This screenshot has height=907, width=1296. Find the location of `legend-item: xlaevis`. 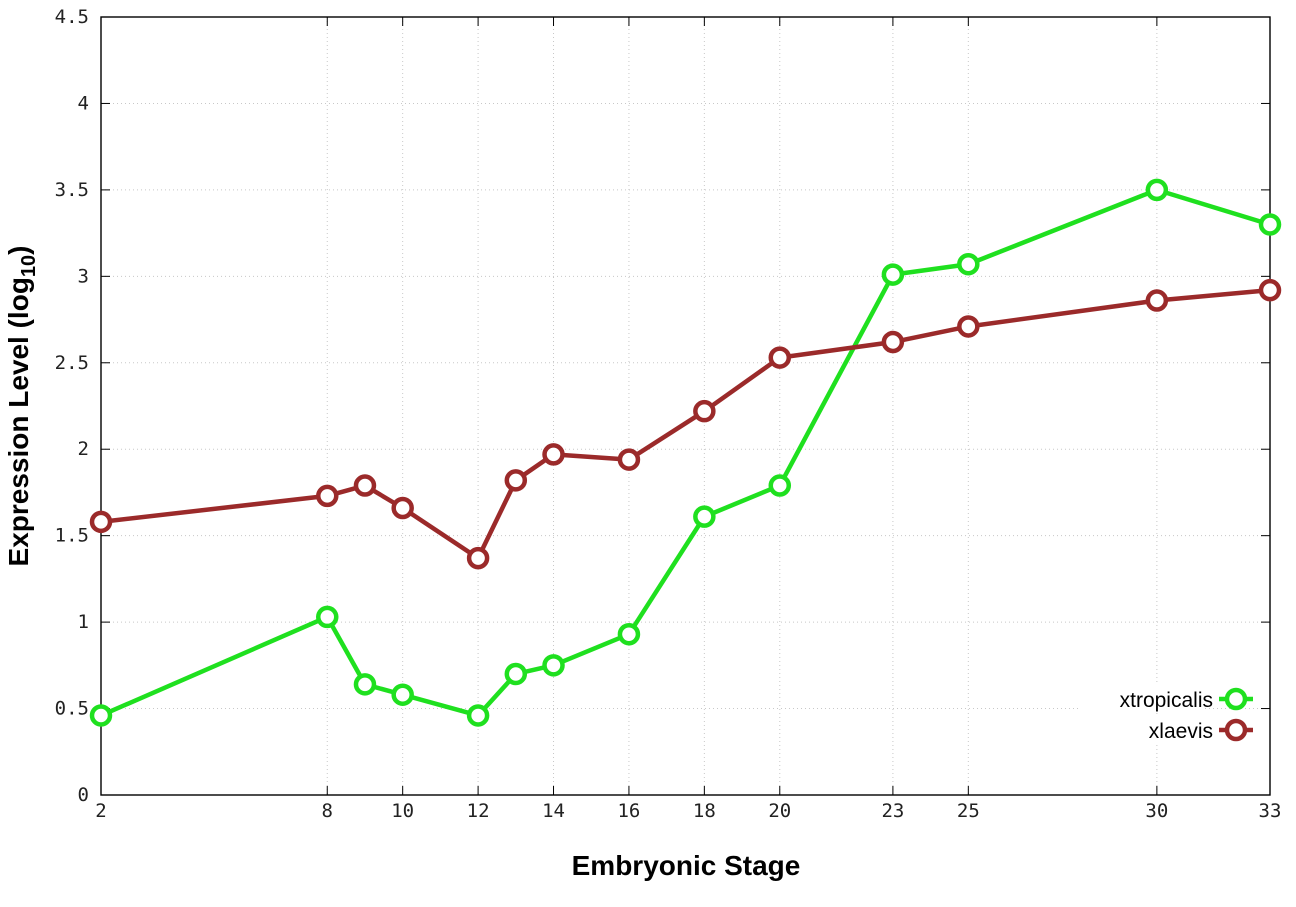

legend-item: xlaevis is located at coordinates (1166, 730).